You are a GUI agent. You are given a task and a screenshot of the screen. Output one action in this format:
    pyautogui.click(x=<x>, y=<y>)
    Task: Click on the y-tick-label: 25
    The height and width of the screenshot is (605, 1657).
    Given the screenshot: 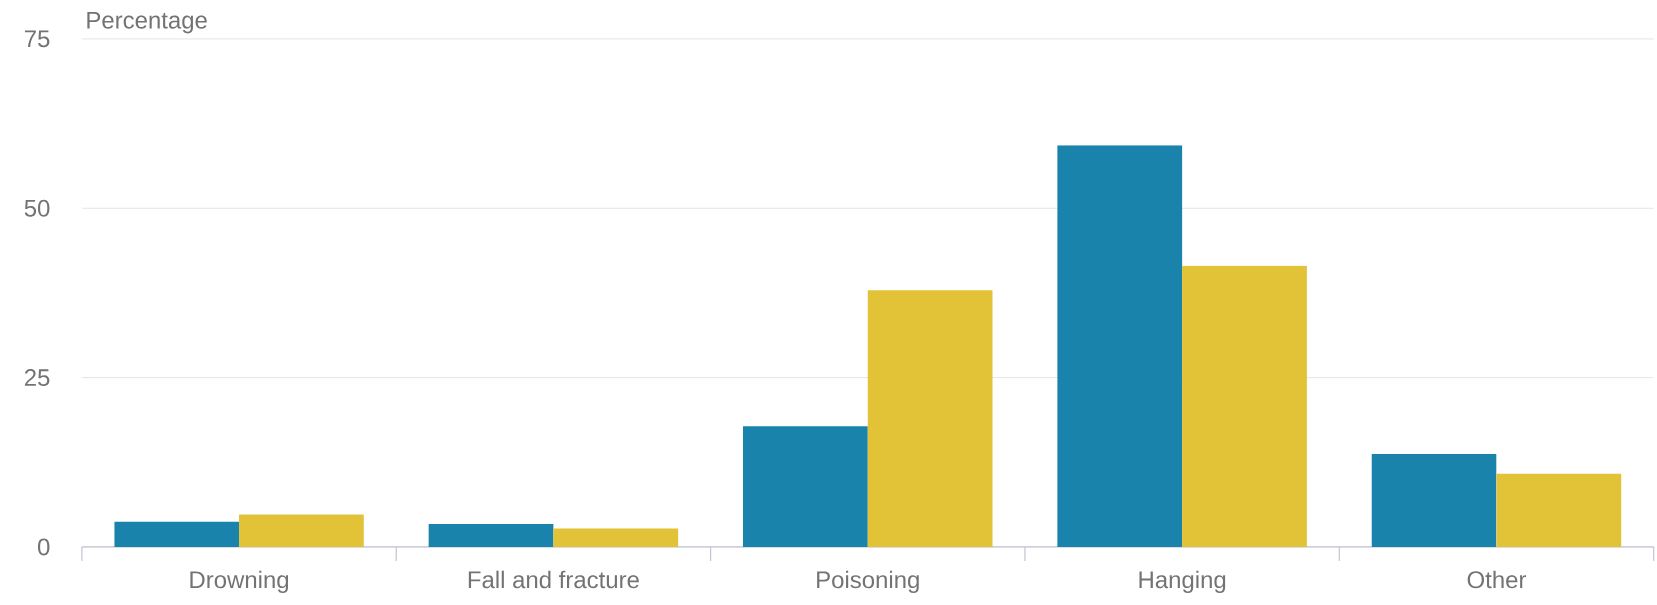 What is the action you would take?
    pyautogui.click(x=37, y=378)
    